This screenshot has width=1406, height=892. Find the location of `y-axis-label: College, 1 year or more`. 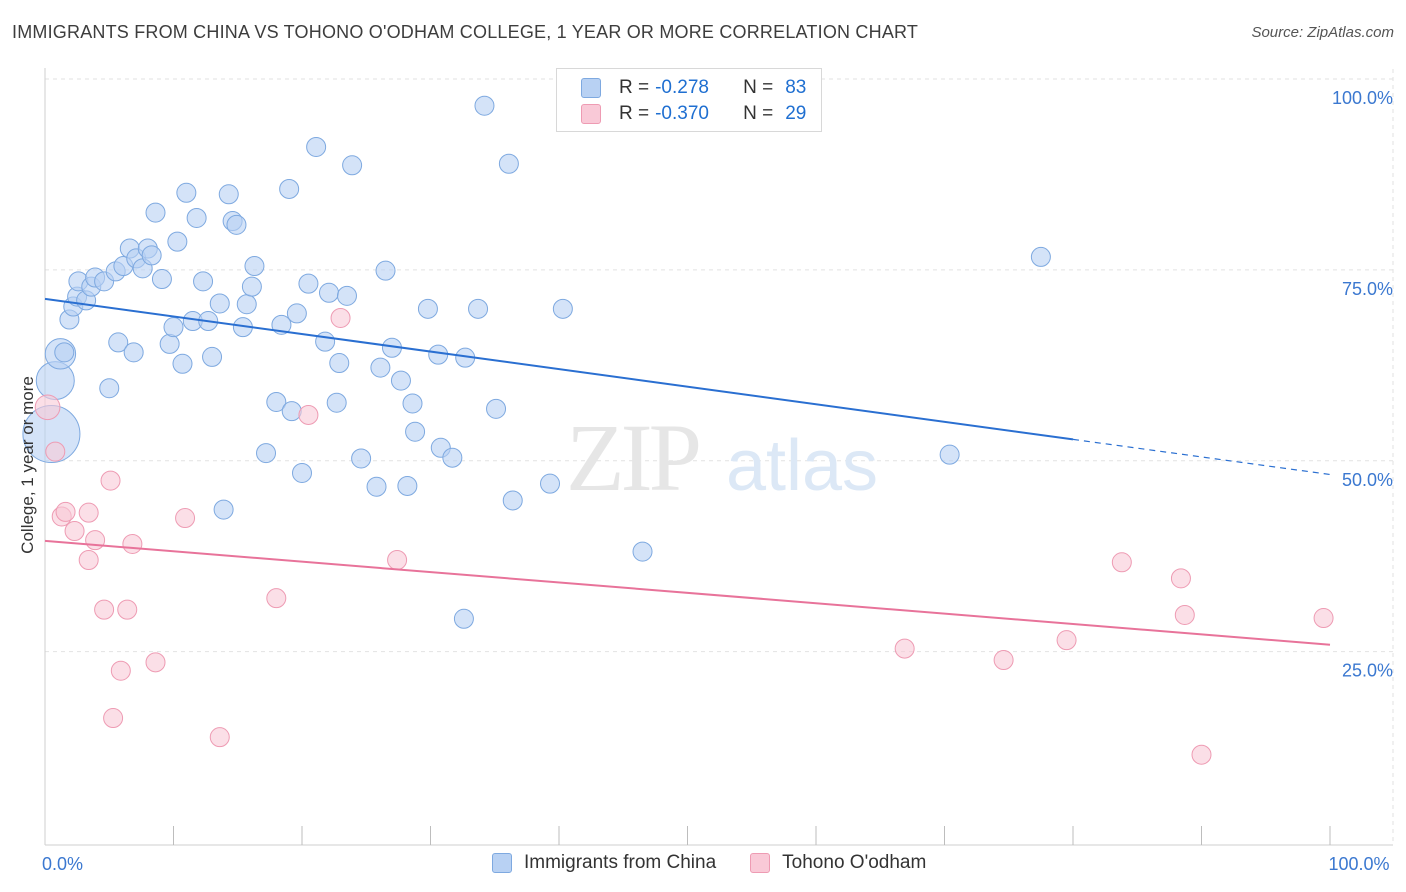

y-axis-label: College, 1 year or more is located at coordinates (27, 465).